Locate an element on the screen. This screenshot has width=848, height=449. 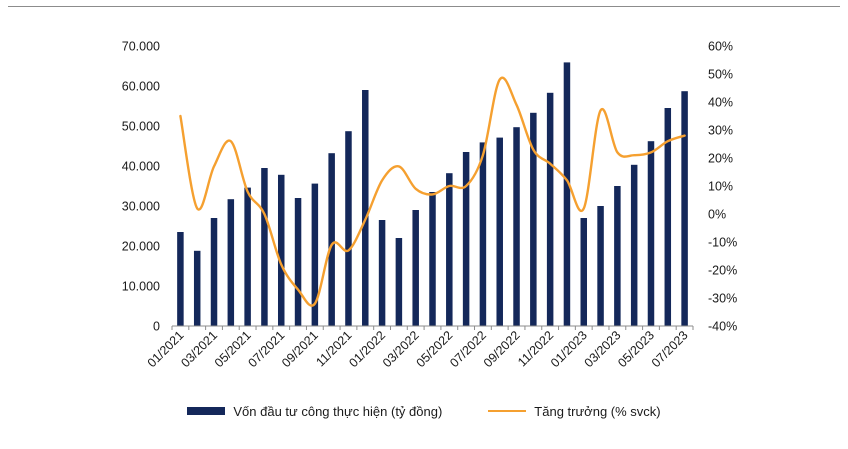
x-tick-label: 09/2022 is located at coordinates (502, 349).